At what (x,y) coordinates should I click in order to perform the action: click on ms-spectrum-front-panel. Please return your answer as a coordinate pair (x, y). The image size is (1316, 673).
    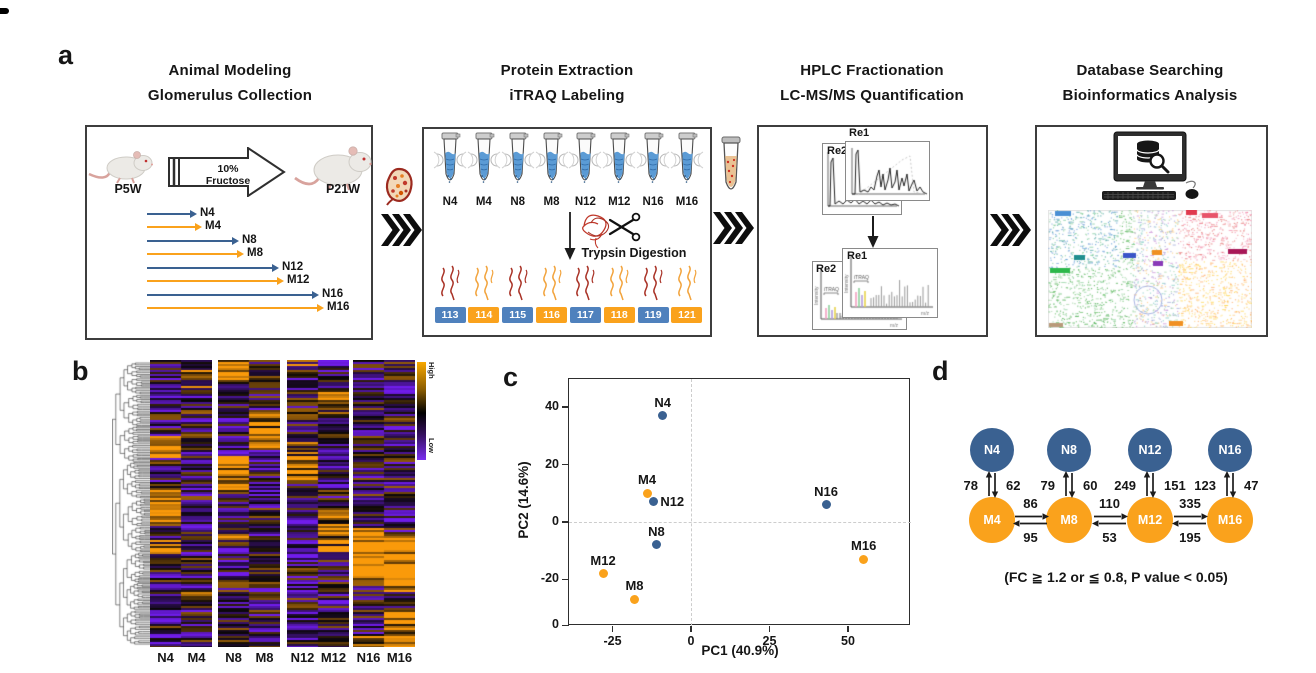
    Looking at the image, I should click on (890, 283).